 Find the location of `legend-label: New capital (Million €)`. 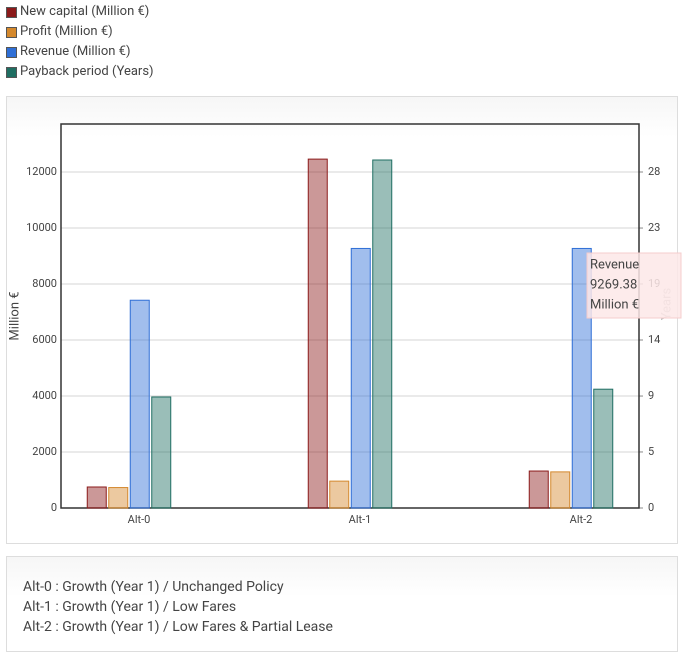

legend-label: New capital (Million €) is located at coordinates (85, 11).